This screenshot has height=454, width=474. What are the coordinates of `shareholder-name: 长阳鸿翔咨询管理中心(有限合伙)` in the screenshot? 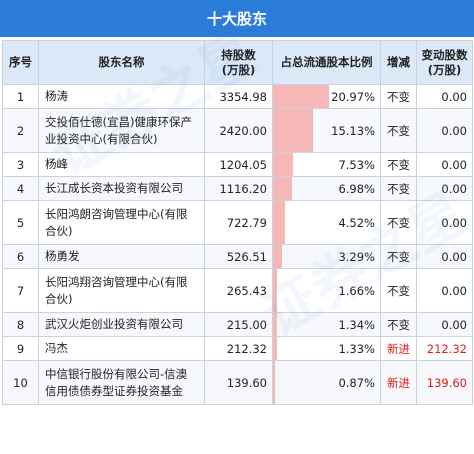 It's located at (121, 290).